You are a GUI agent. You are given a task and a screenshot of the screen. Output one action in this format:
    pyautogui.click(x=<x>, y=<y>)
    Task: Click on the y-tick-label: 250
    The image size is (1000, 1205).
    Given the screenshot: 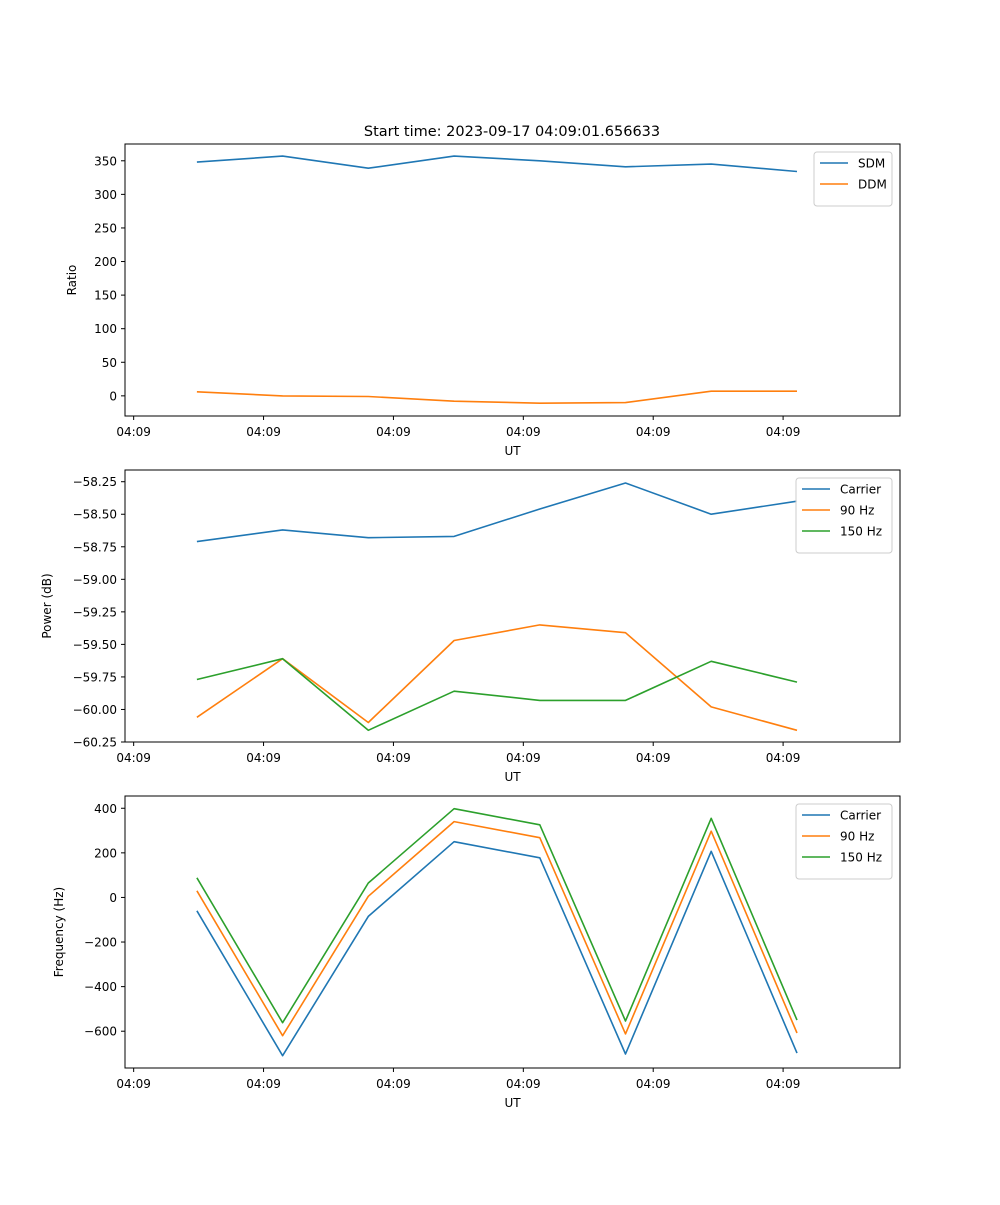 What is the action you would take?
    pyautogui.click(x=105, y=228)
    